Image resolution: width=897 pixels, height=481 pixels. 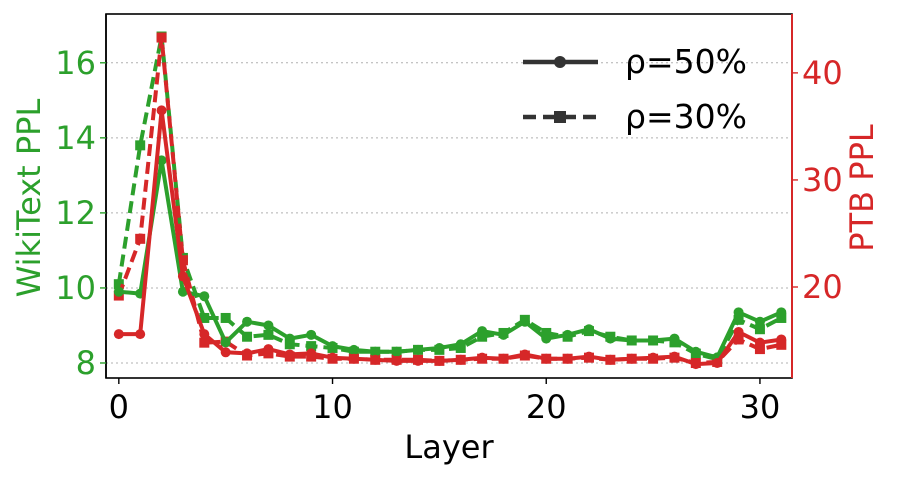 What do you see at coordinates (560, 62) in the screenshot?
I see `legend-circle-marker` at bounding box center [560, 62].